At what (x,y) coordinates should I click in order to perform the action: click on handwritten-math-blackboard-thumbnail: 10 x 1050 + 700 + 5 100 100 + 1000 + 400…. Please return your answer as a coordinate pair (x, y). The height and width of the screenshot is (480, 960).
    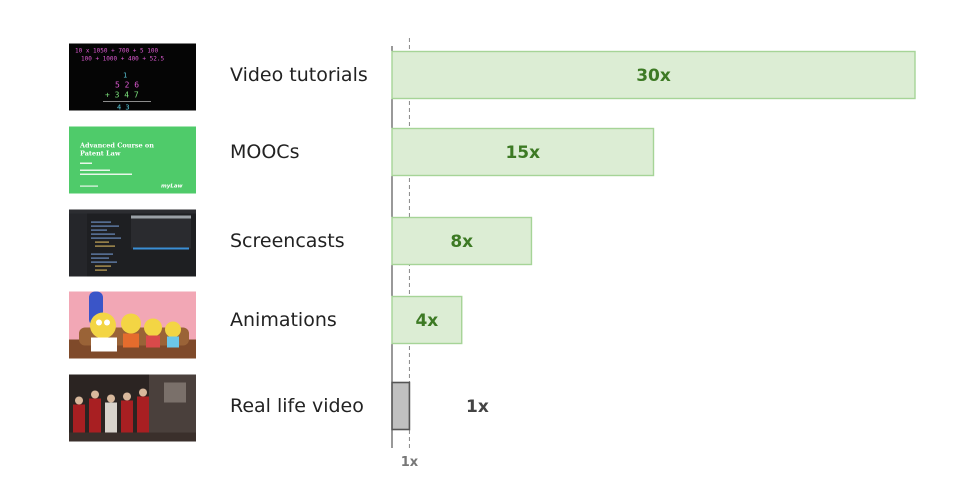
    Looking at the image, I should click on (132, 77).